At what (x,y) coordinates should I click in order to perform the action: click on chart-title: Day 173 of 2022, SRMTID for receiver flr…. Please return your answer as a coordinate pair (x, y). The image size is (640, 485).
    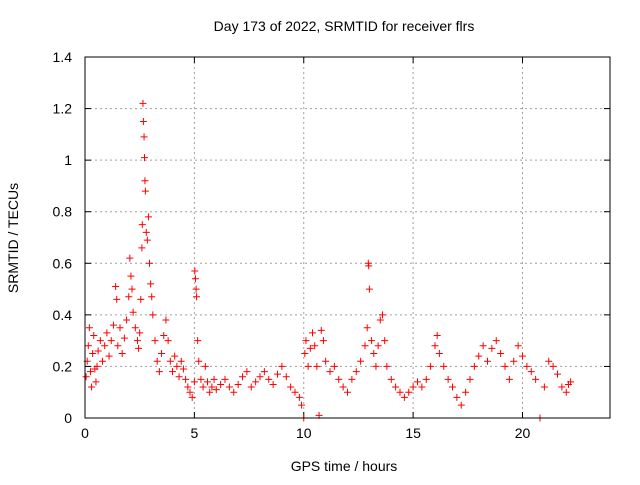
    Looking at the image, I should click on (344, 26).